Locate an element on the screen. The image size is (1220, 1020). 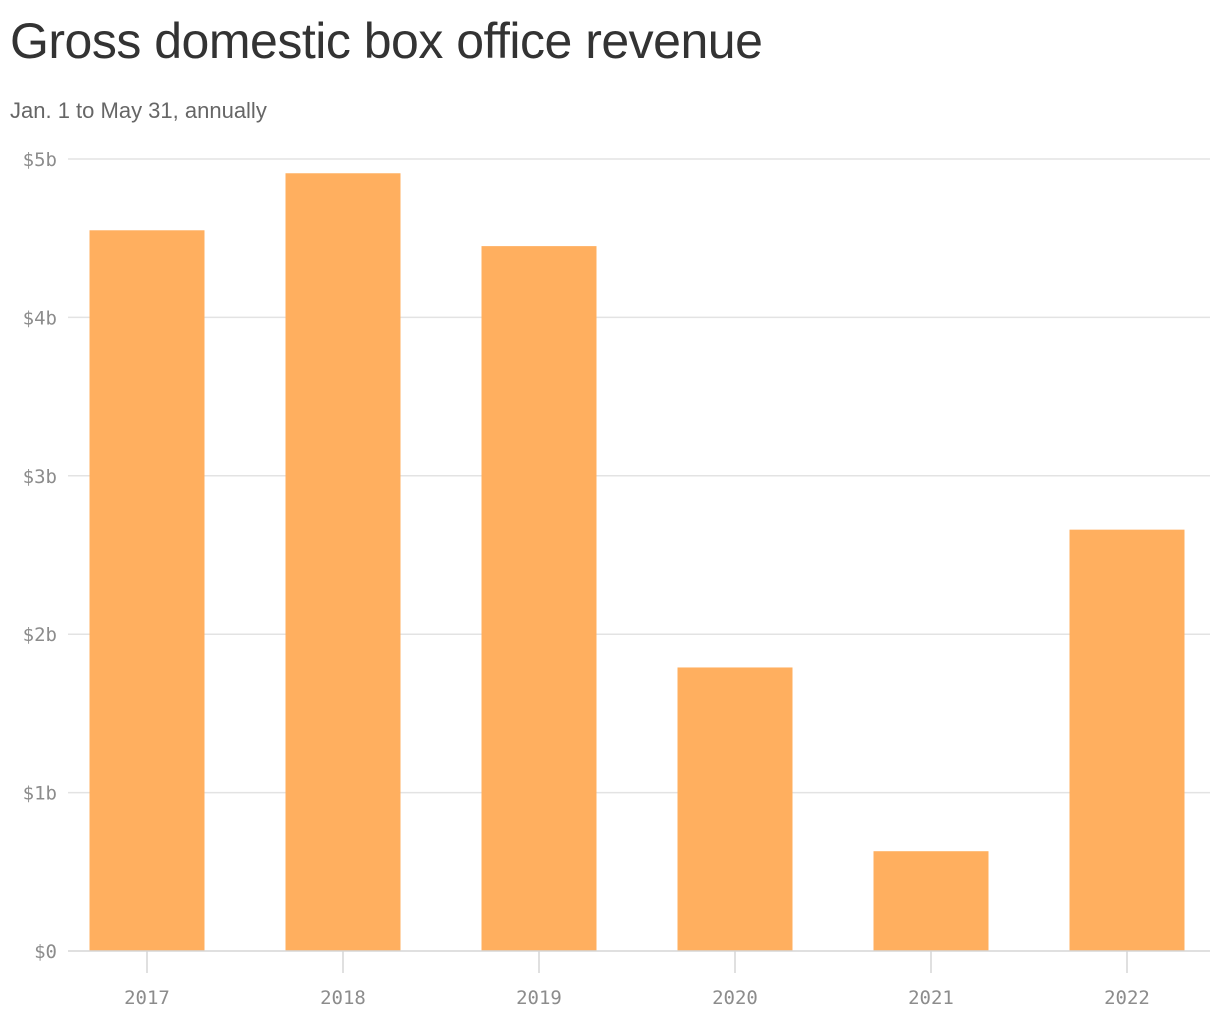
bar-2018 is located at coordinates (343, 562).